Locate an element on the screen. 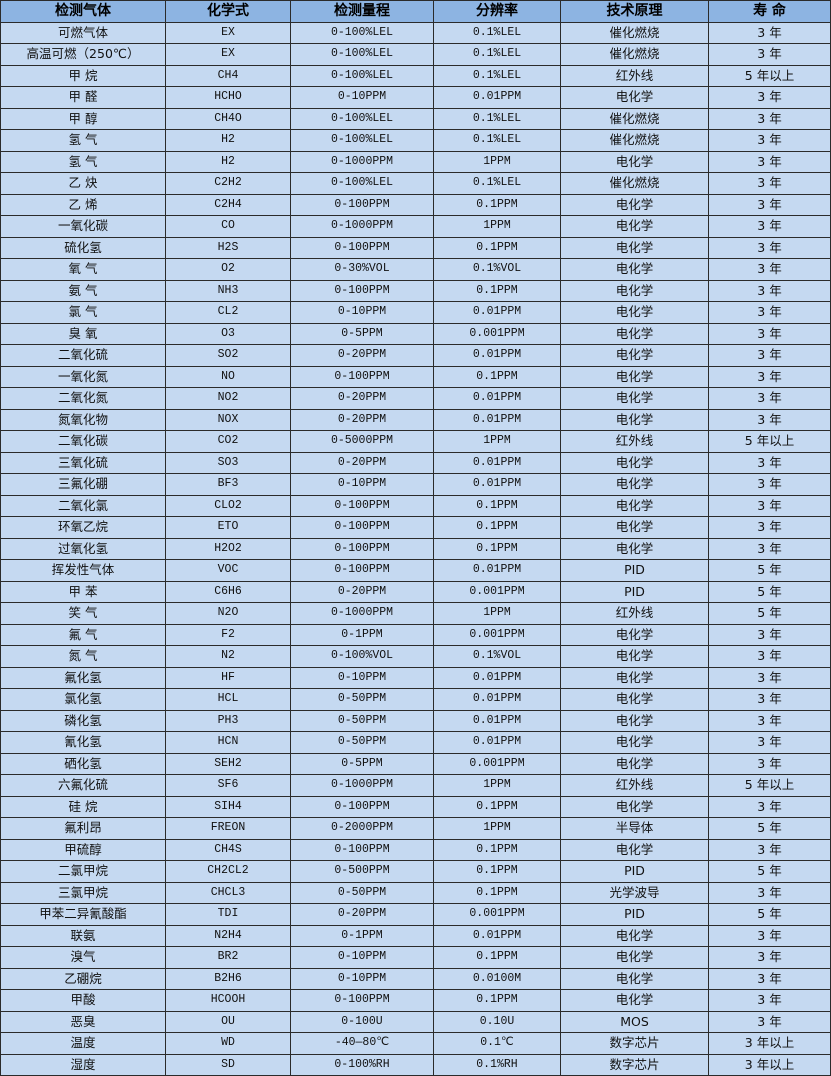 This screenshot has height=1076, width=831. cell-resolution: 0.0100M is located at coordinates (497, 978).